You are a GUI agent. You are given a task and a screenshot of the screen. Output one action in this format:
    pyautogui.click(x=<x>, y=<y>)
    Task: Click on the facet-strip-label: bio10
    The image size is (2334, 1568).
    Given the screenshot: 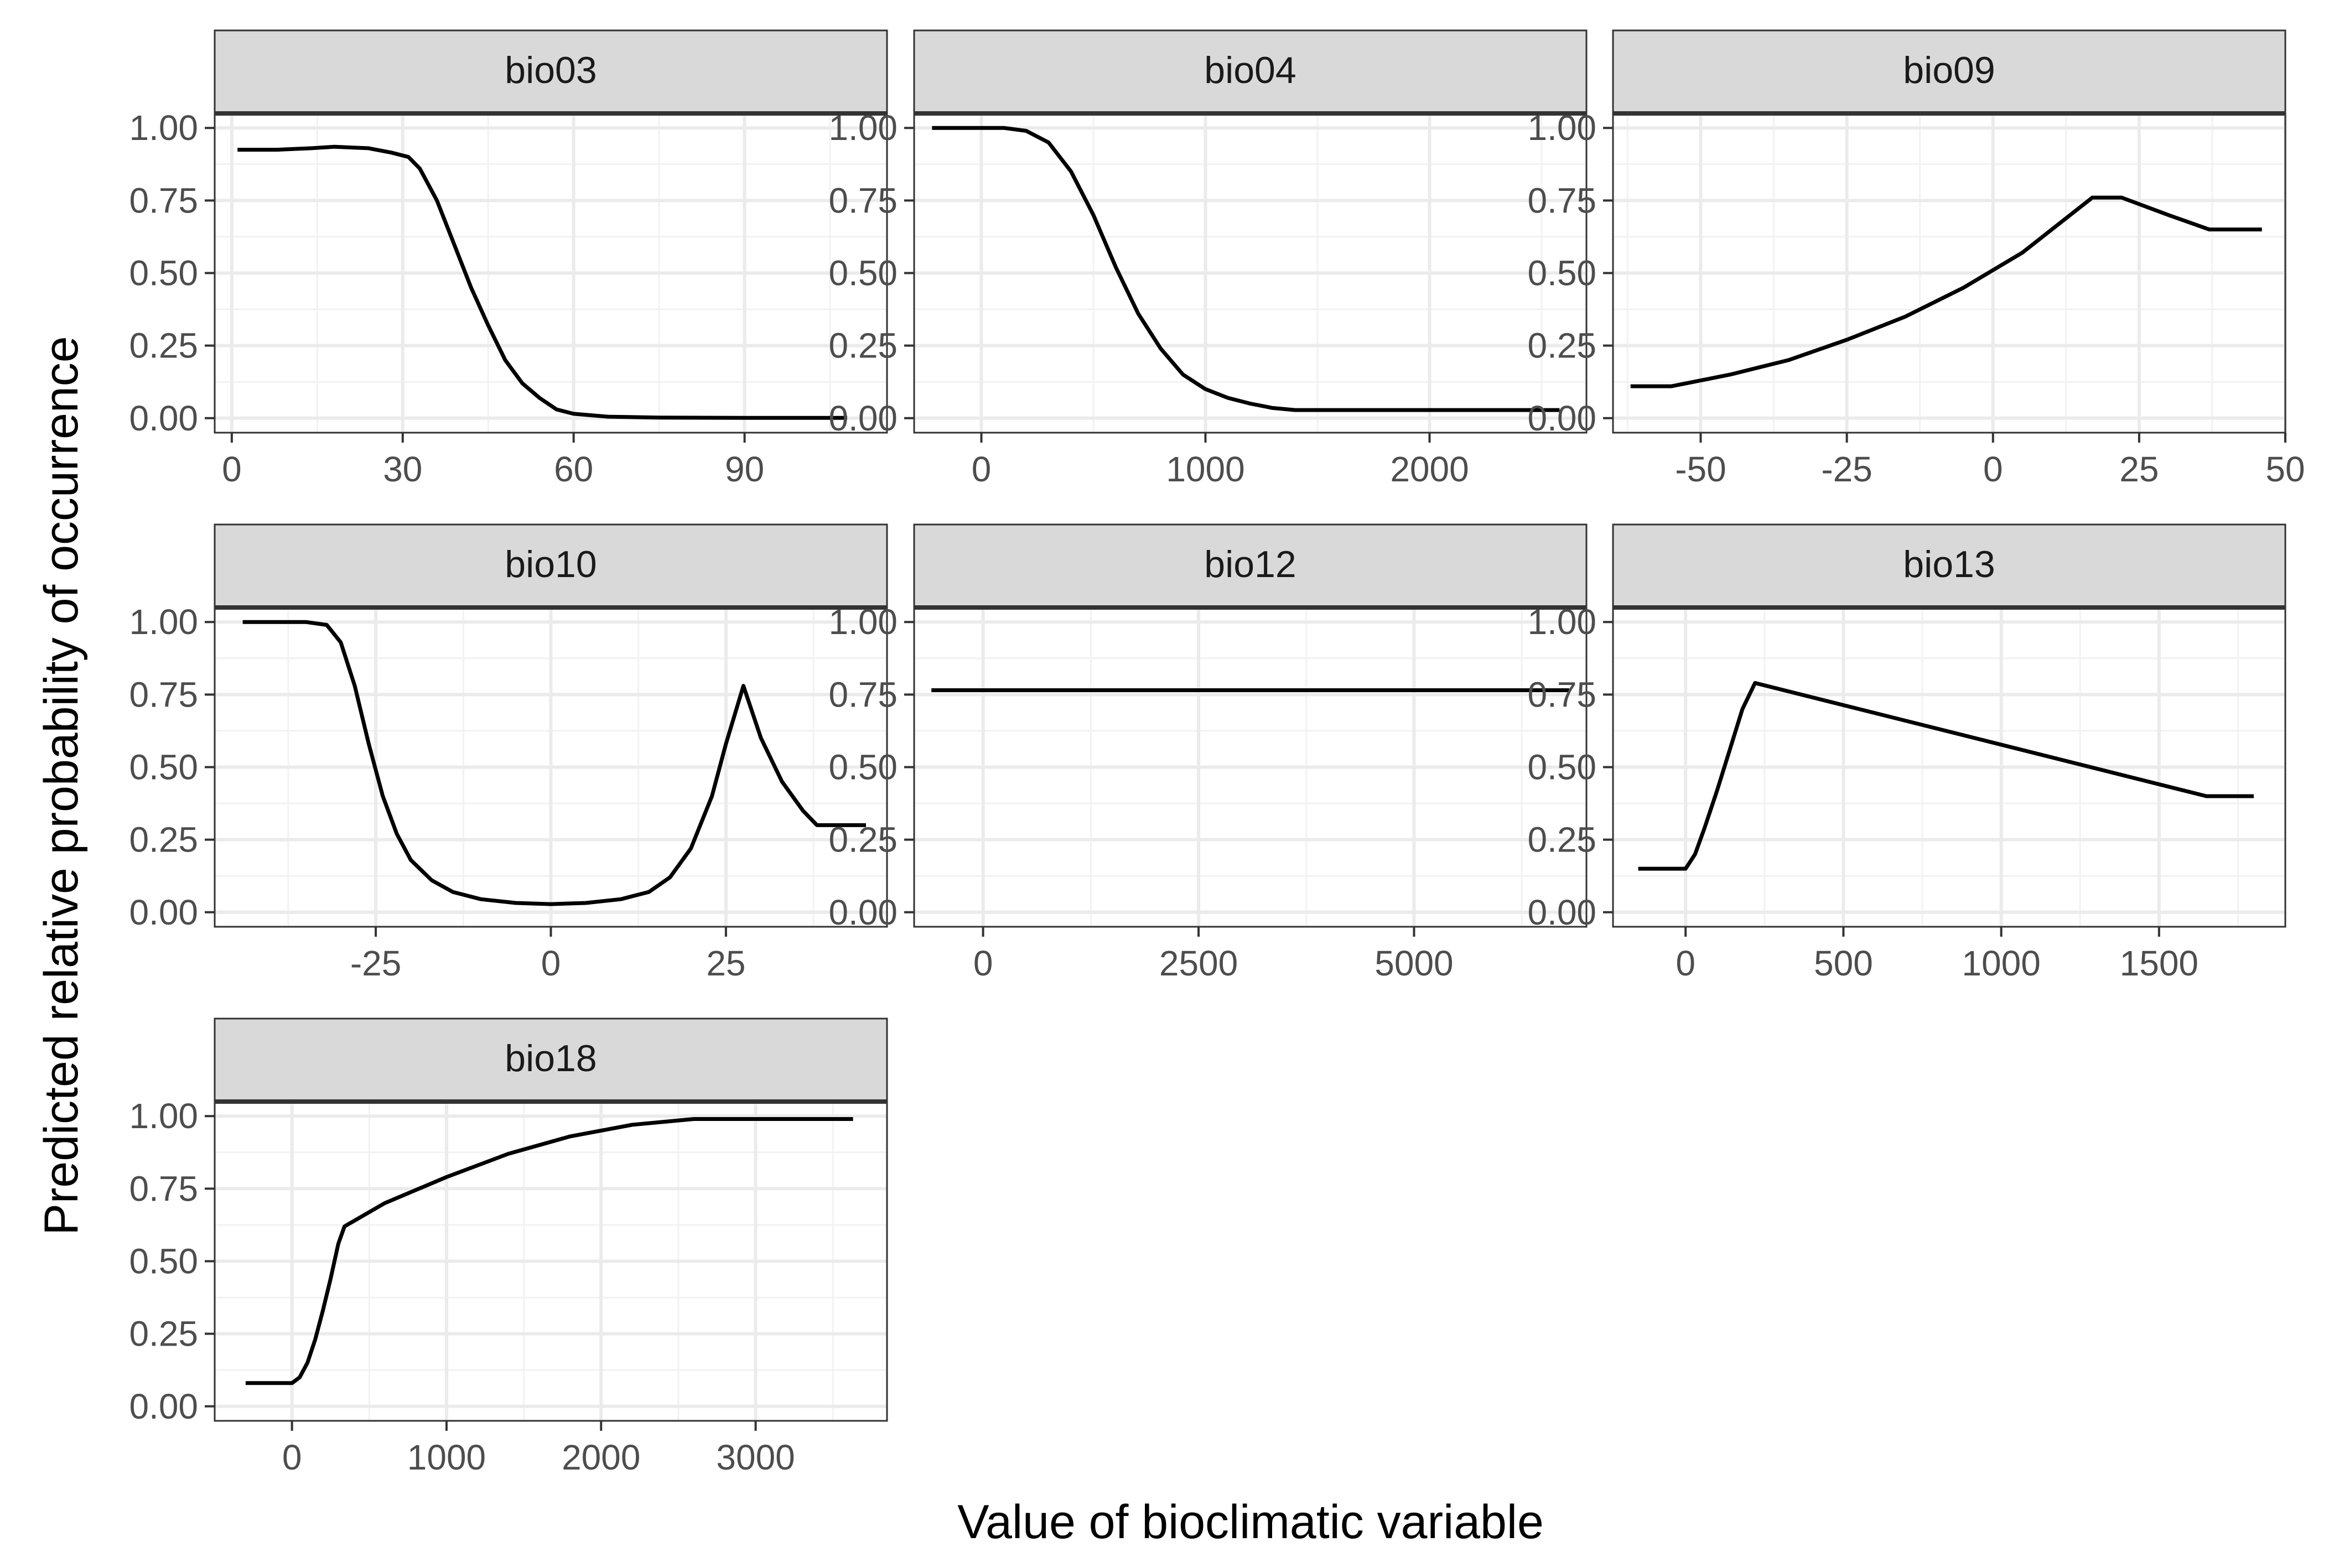 What is the action you would take?
    pyautogui.click(x=551, y=564)
    